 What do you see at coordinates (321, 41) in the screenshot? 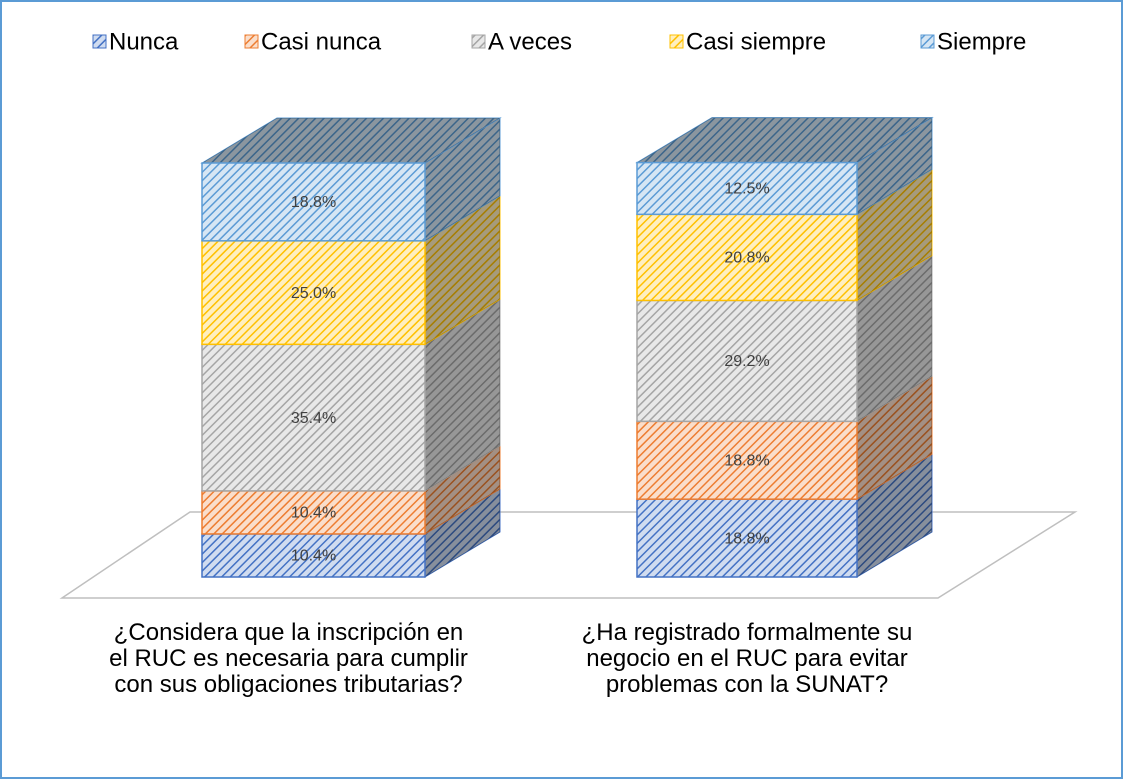
I see `legend-label: Casi nunca` at bounding box center [321, 41].